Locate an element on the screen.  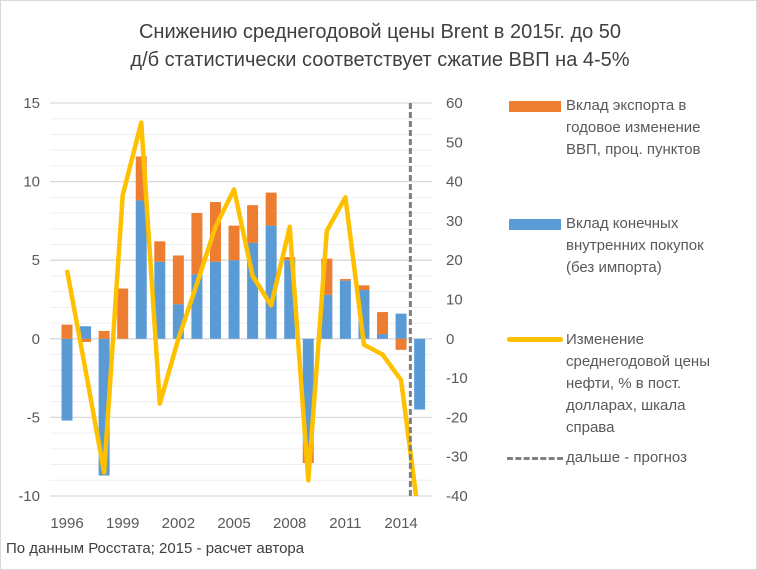
legend-text: дальше - прогноз is located at coordinates (626, 457).